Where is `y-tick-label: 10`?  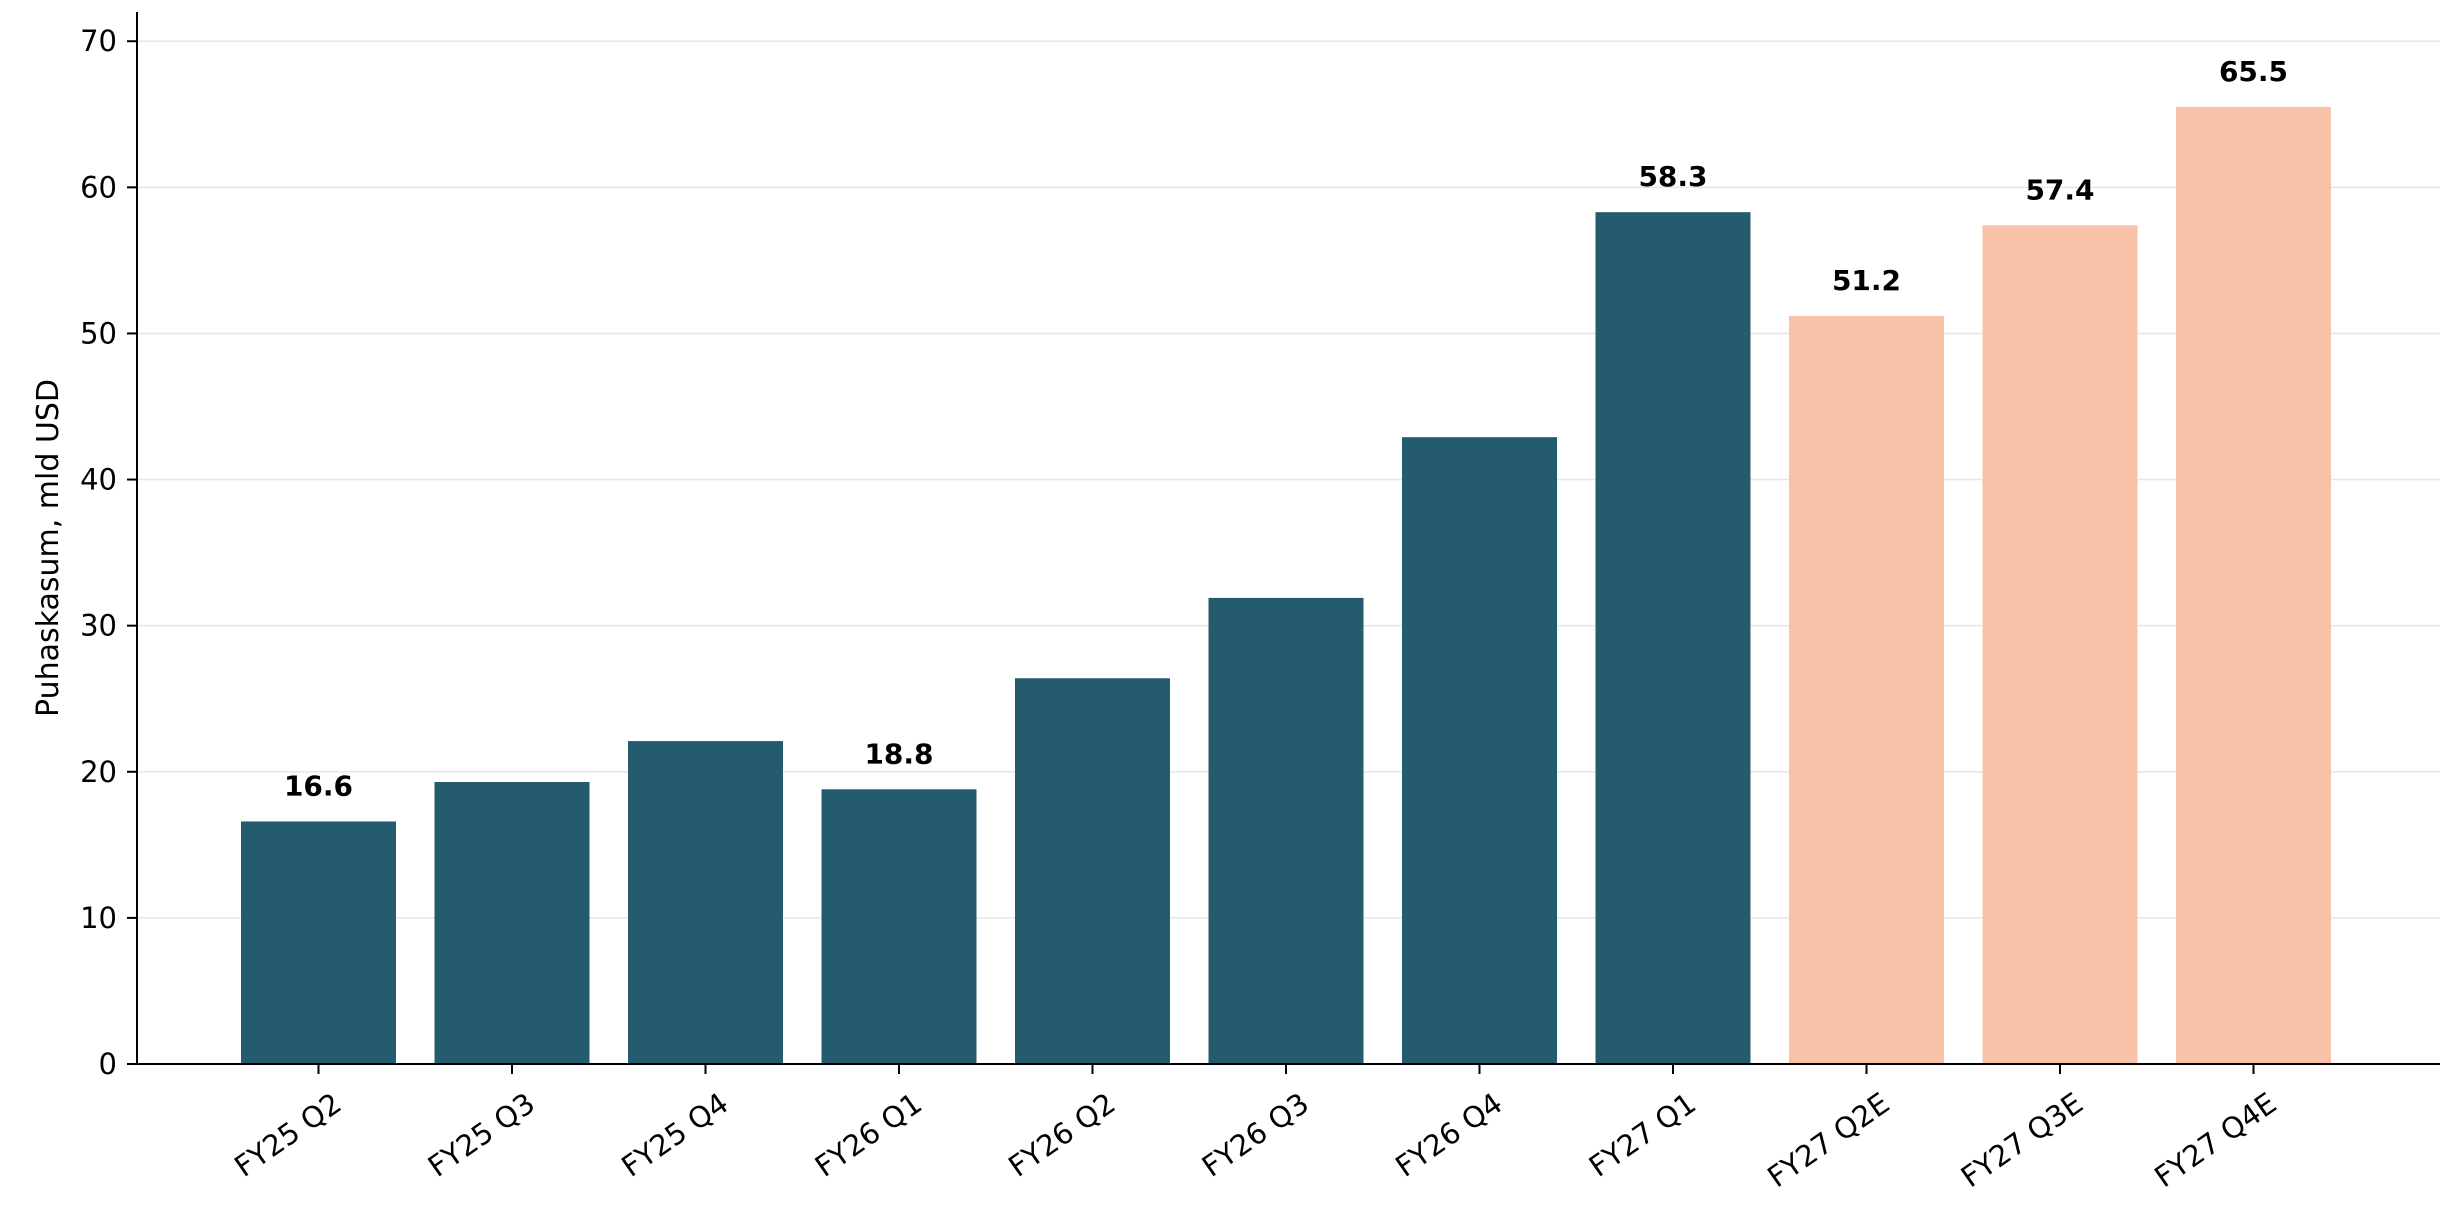 y-tick-label: 10 is located at coordinates (98, 918).